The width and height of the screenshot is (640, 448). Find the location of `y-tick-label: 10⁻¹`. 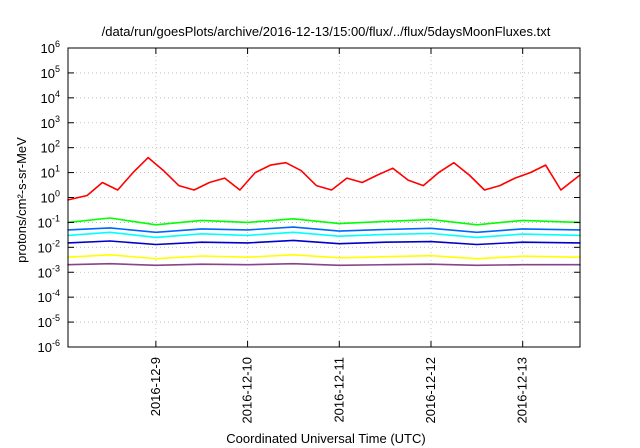

y-tick-label: 10⁻¹ is located at coordinates (49, 221).